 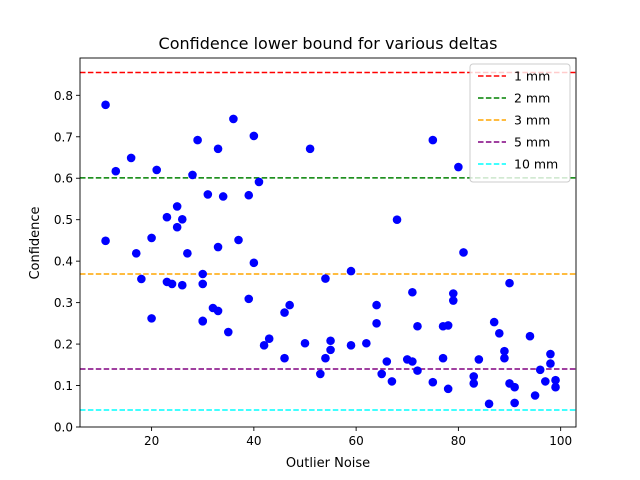 What do you see at coordinates (63, 262) in the screenshot?
I see `y-tick-label: 0.4` at bounding box center [63, 262].